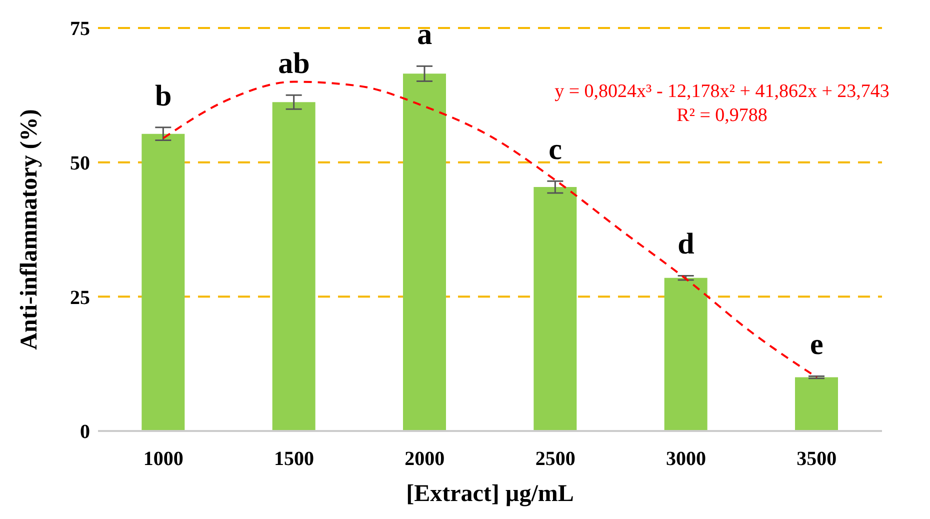 Image resolution: width=930 pixels, height=519 pixels. I want to click on annotation: b, so click(163, 95).